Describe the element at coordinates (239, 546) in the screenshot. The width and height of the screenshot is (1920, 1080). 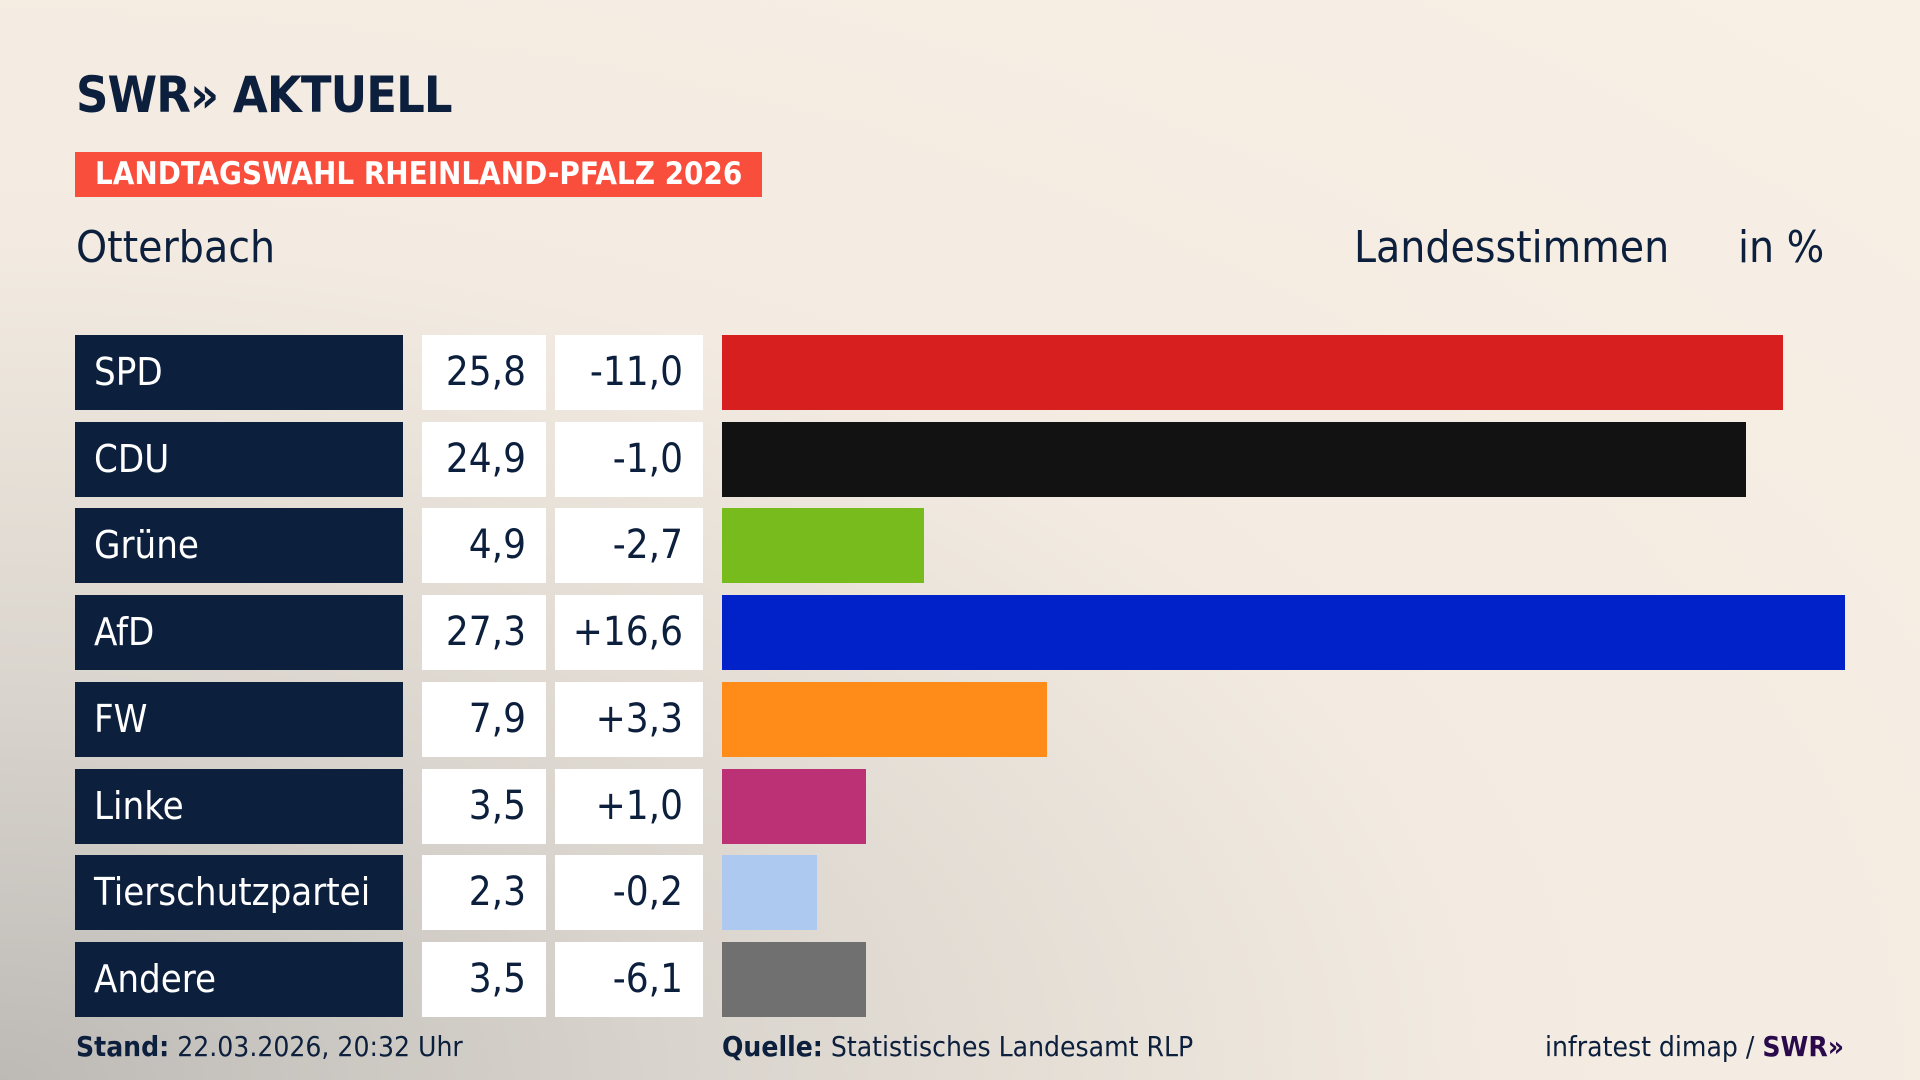
I see `party-name: Grüne` at that location.